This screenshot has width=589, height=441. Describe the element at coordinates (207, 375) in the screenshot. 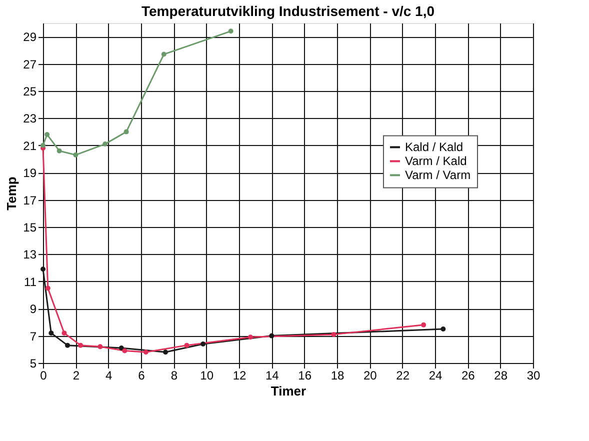

I see `x-tick-label: 10` at that location.